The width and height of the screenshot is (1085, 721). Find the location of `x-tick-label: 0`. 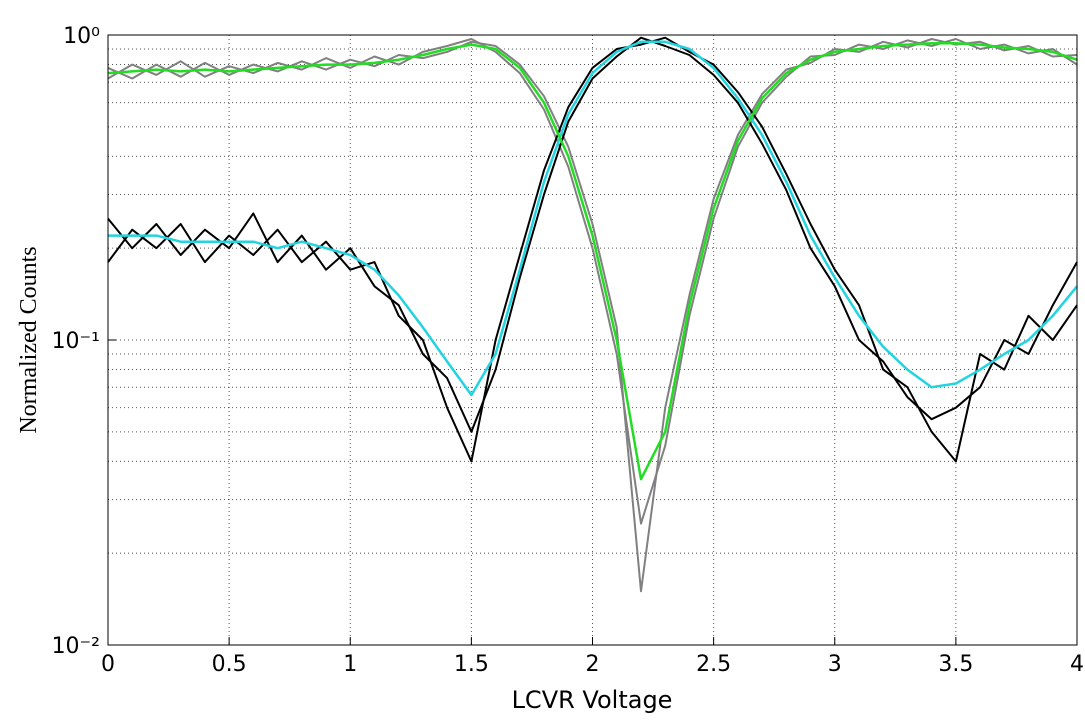

x-tick-label: 0 is located at coordinates (108, 664).